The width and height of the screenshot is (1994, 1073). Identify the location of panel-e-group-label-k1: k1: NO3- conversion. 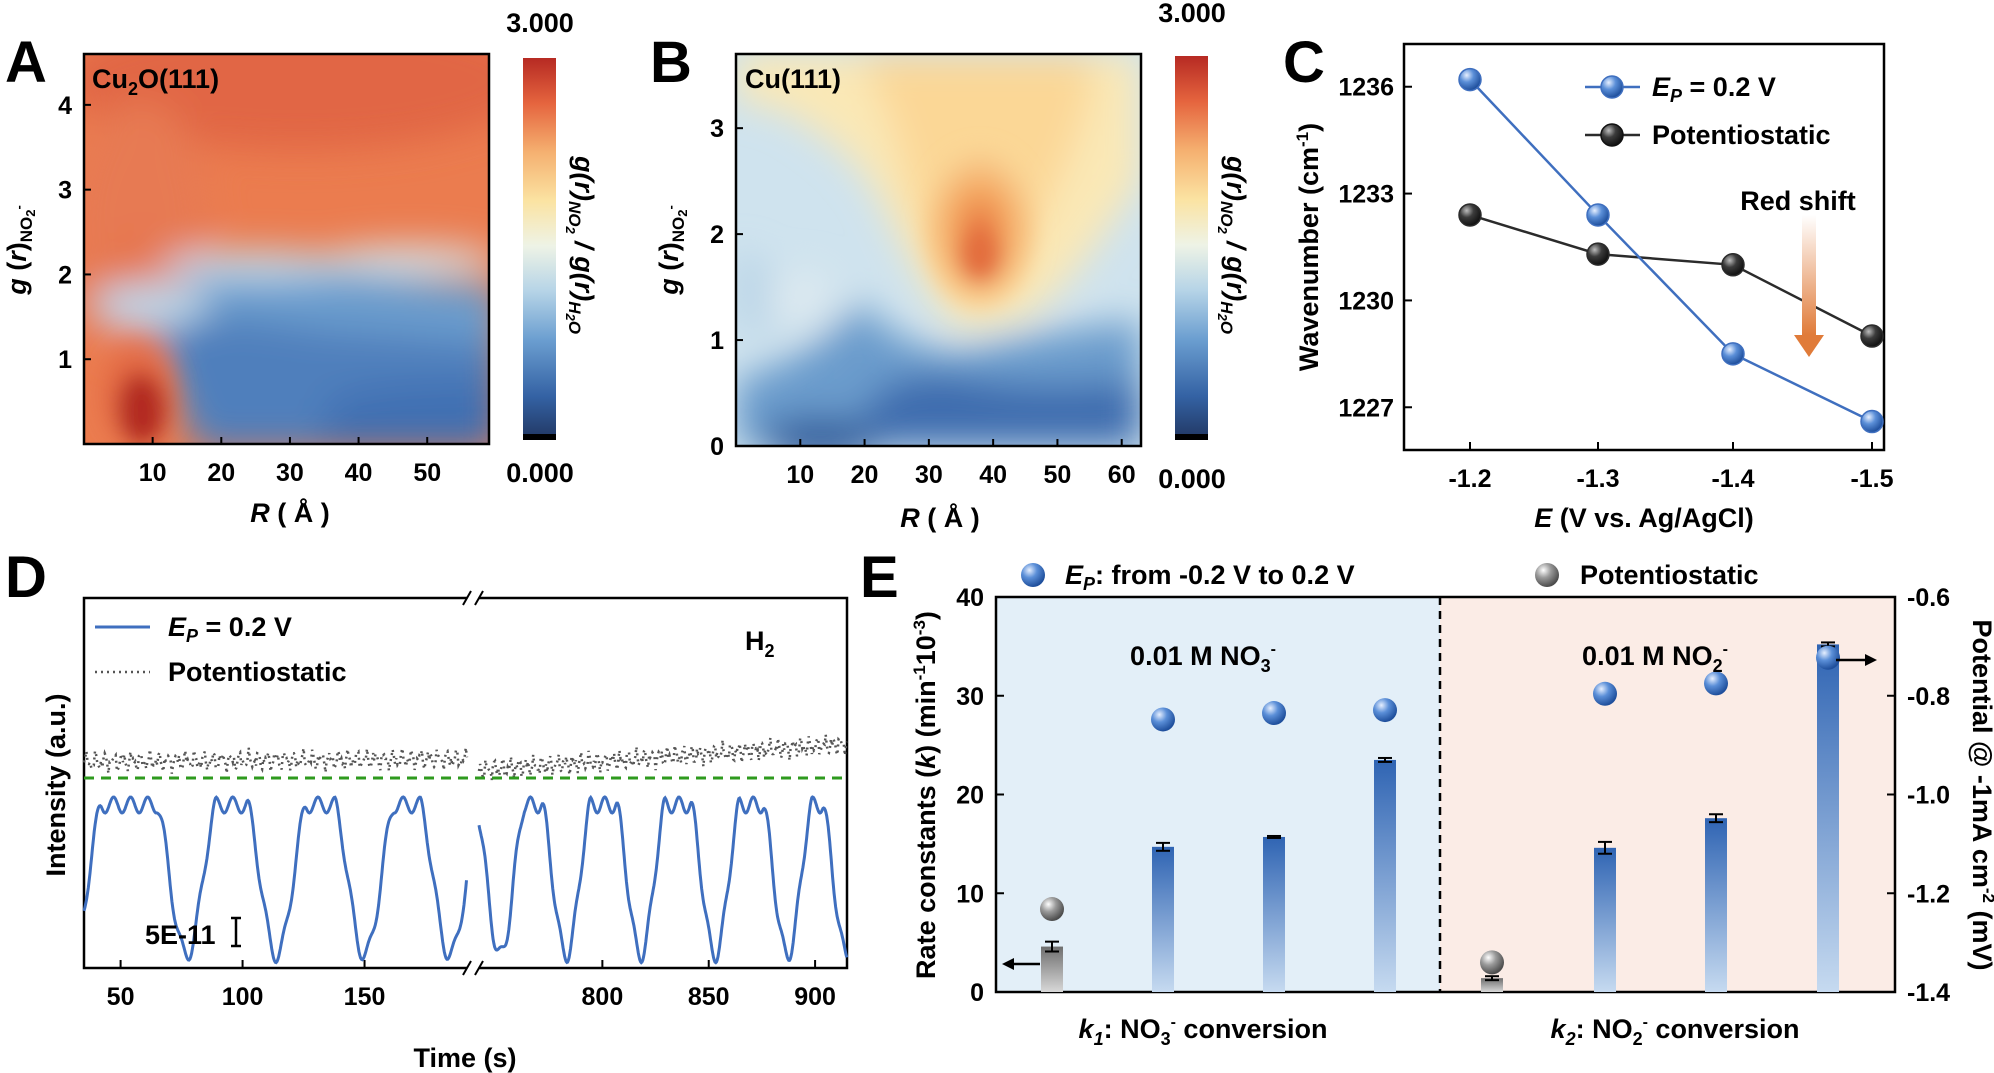
(1203, 1031).